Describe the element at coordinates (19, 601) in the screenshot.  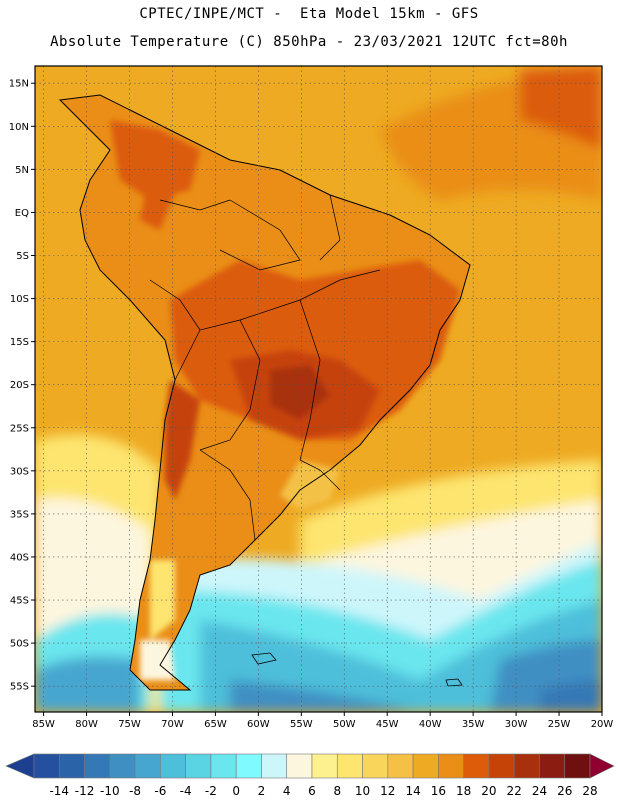
I see `lat-tick-label: 45S` at that location.